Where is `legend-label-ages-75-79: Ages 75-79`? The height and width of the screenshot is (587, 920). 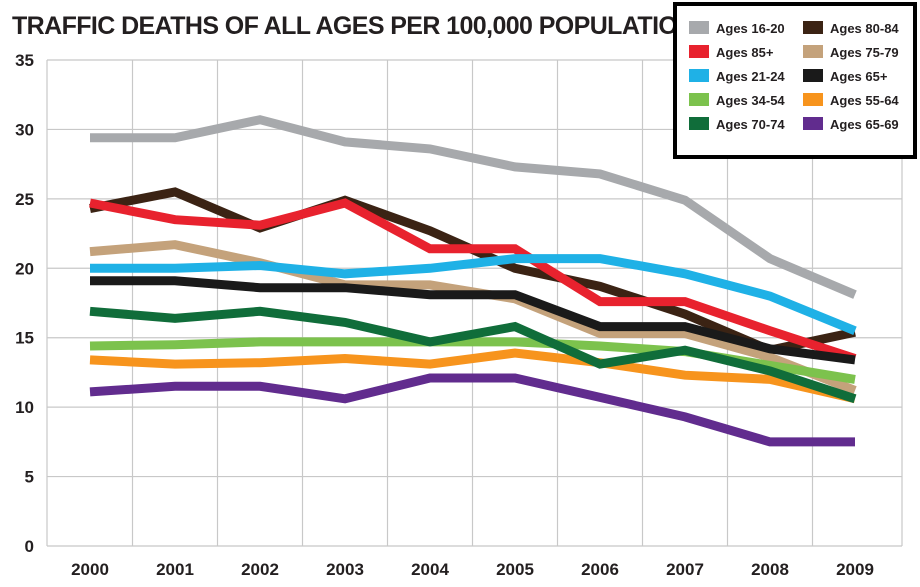 legend-label-ages-75-79: Ages 75-79 is located at coordinates (864, 52).